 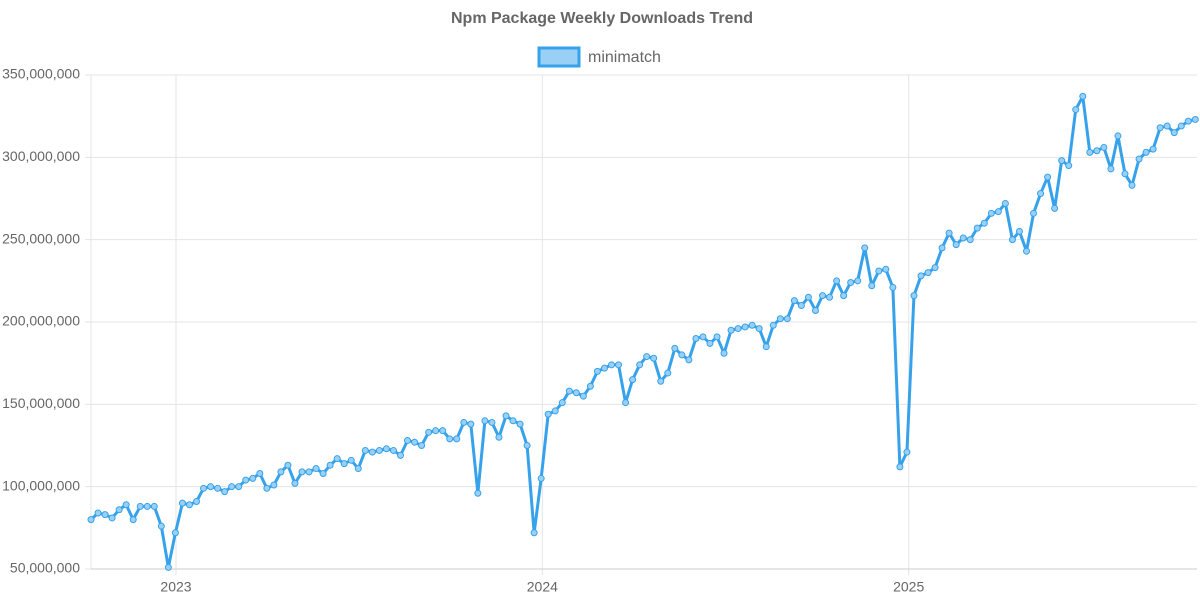 What do you see at coordinates (602, 18) in the screenshot?
I see `chart-title: Npm Package Weekly Downloads Trend` at bounding box center [602, 18].